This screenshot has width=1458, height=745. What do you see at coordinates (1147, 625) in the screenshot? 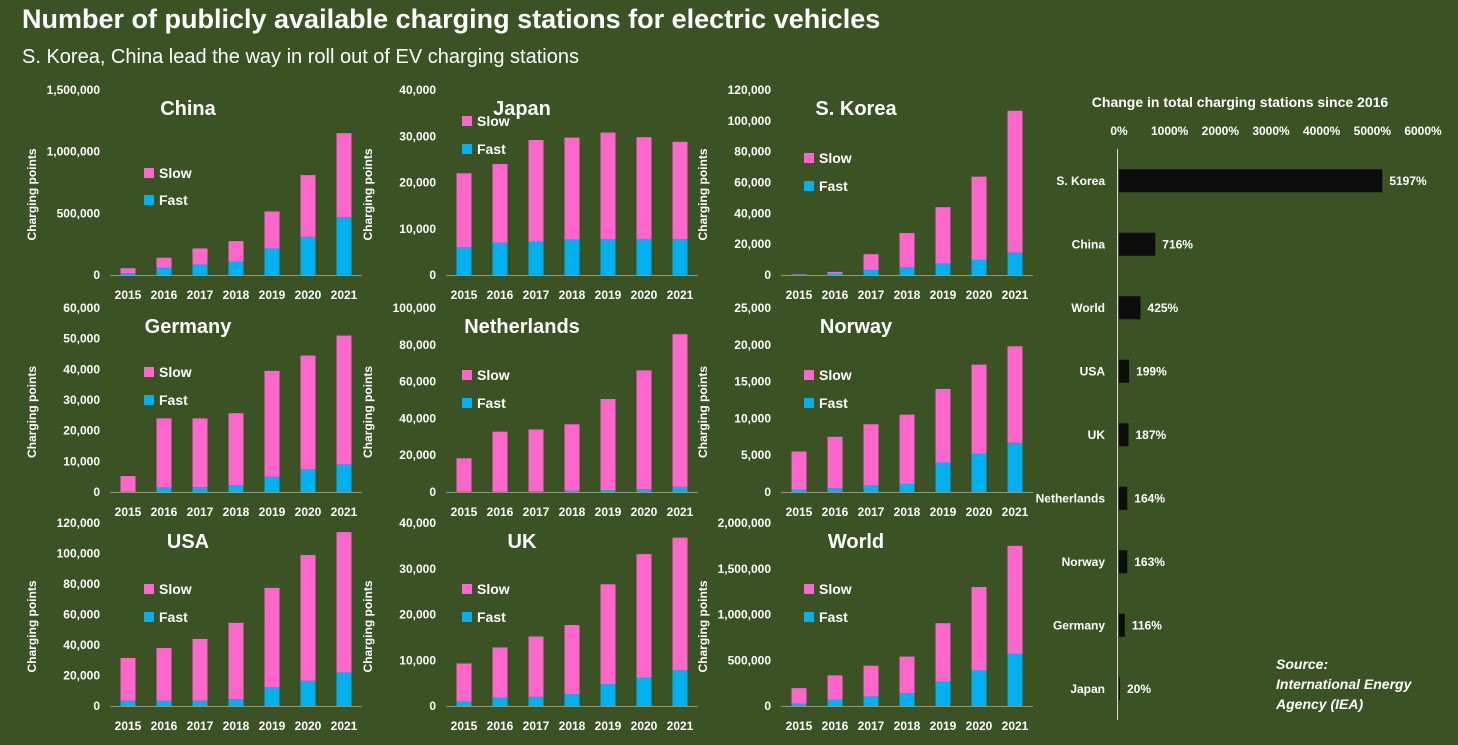
I see `data-label: 116%` at bounding box center [1147, 625].